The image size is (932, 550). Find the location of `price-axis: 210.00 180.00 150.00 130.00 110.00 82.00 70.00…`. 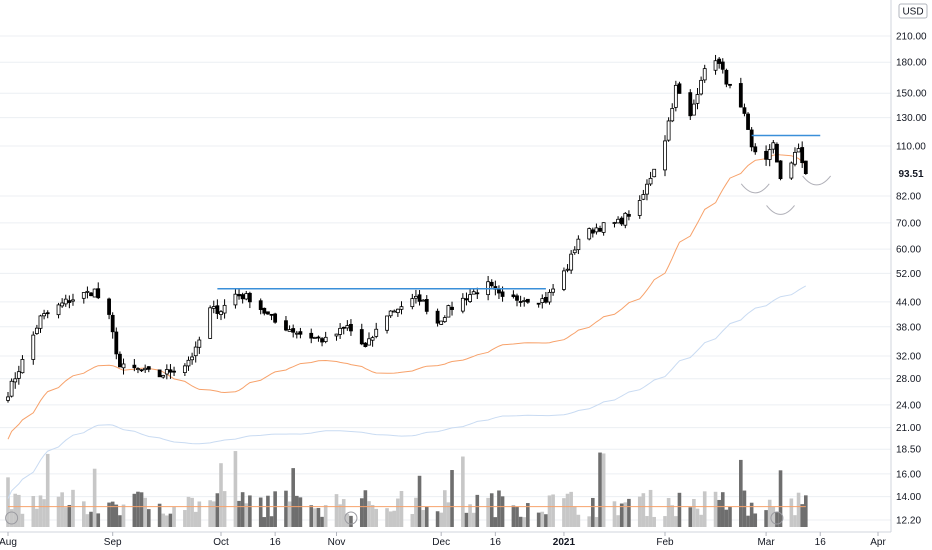

price-axis: 210.00 180.00 150.00 130.00 110.00 82.00 70.00… is located at coordinates (911, 279).